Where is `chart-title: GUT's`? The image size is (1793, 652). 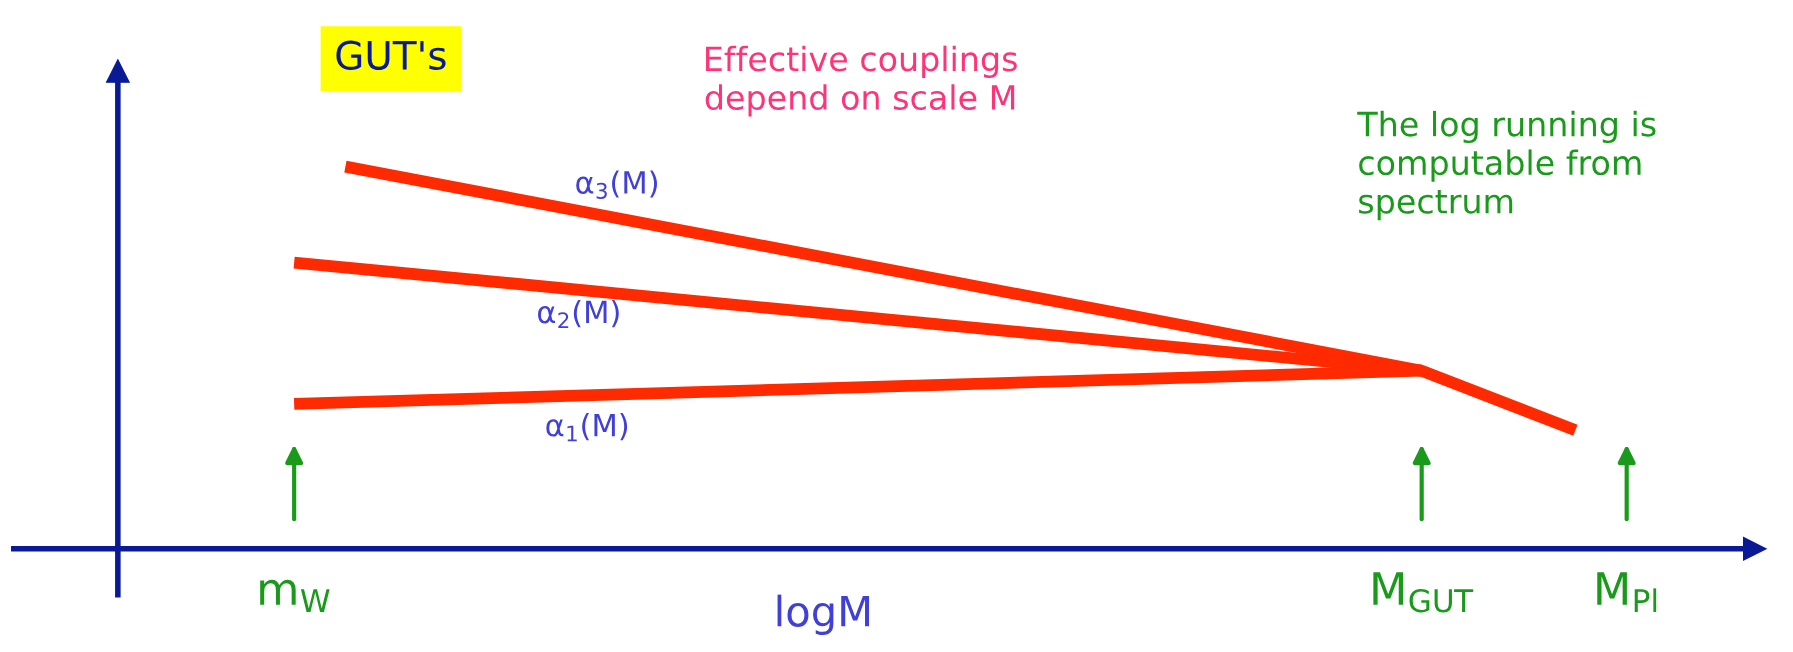 chart-title: GUT's is located at coordinates (391, 55).